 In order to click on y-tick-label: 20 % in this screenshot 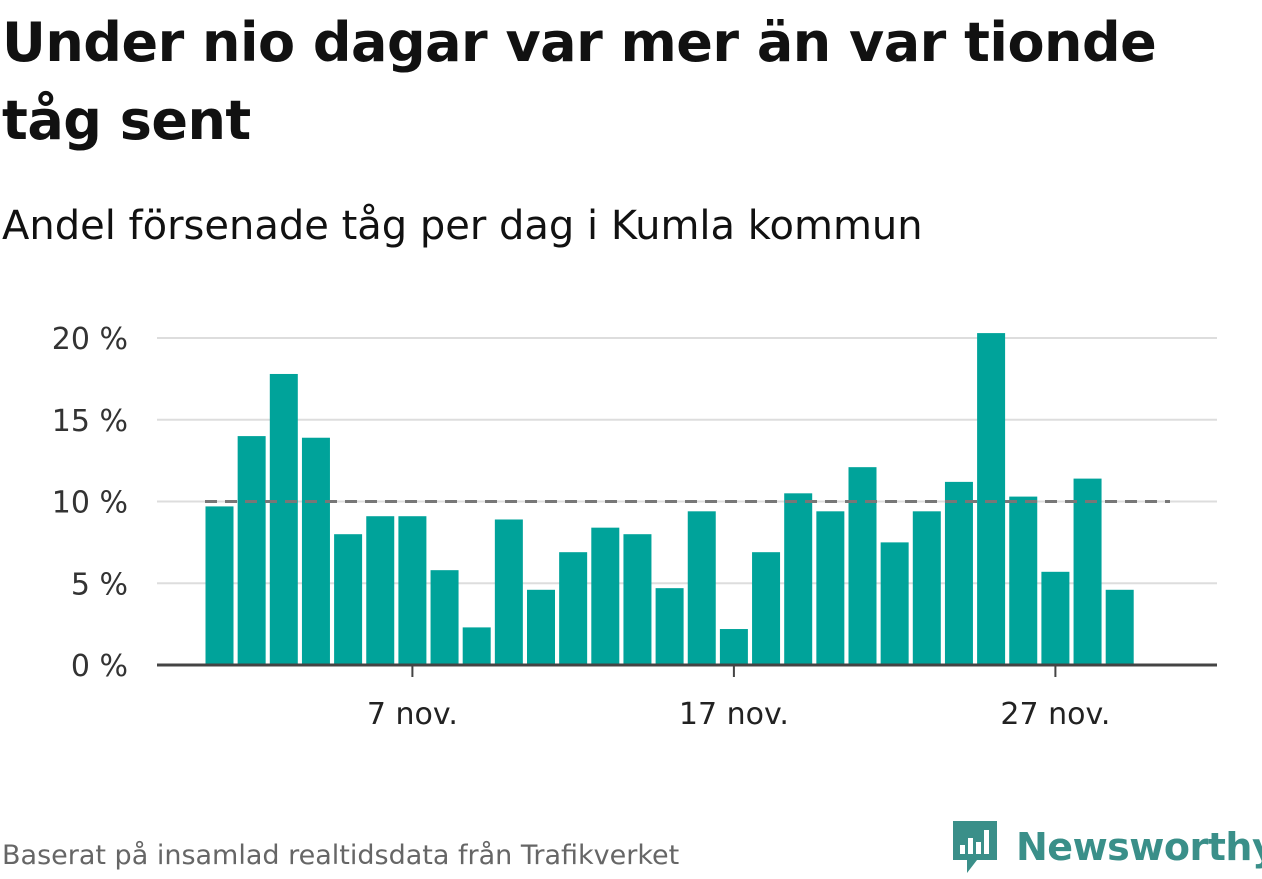, I will do `click(90, 339)`.